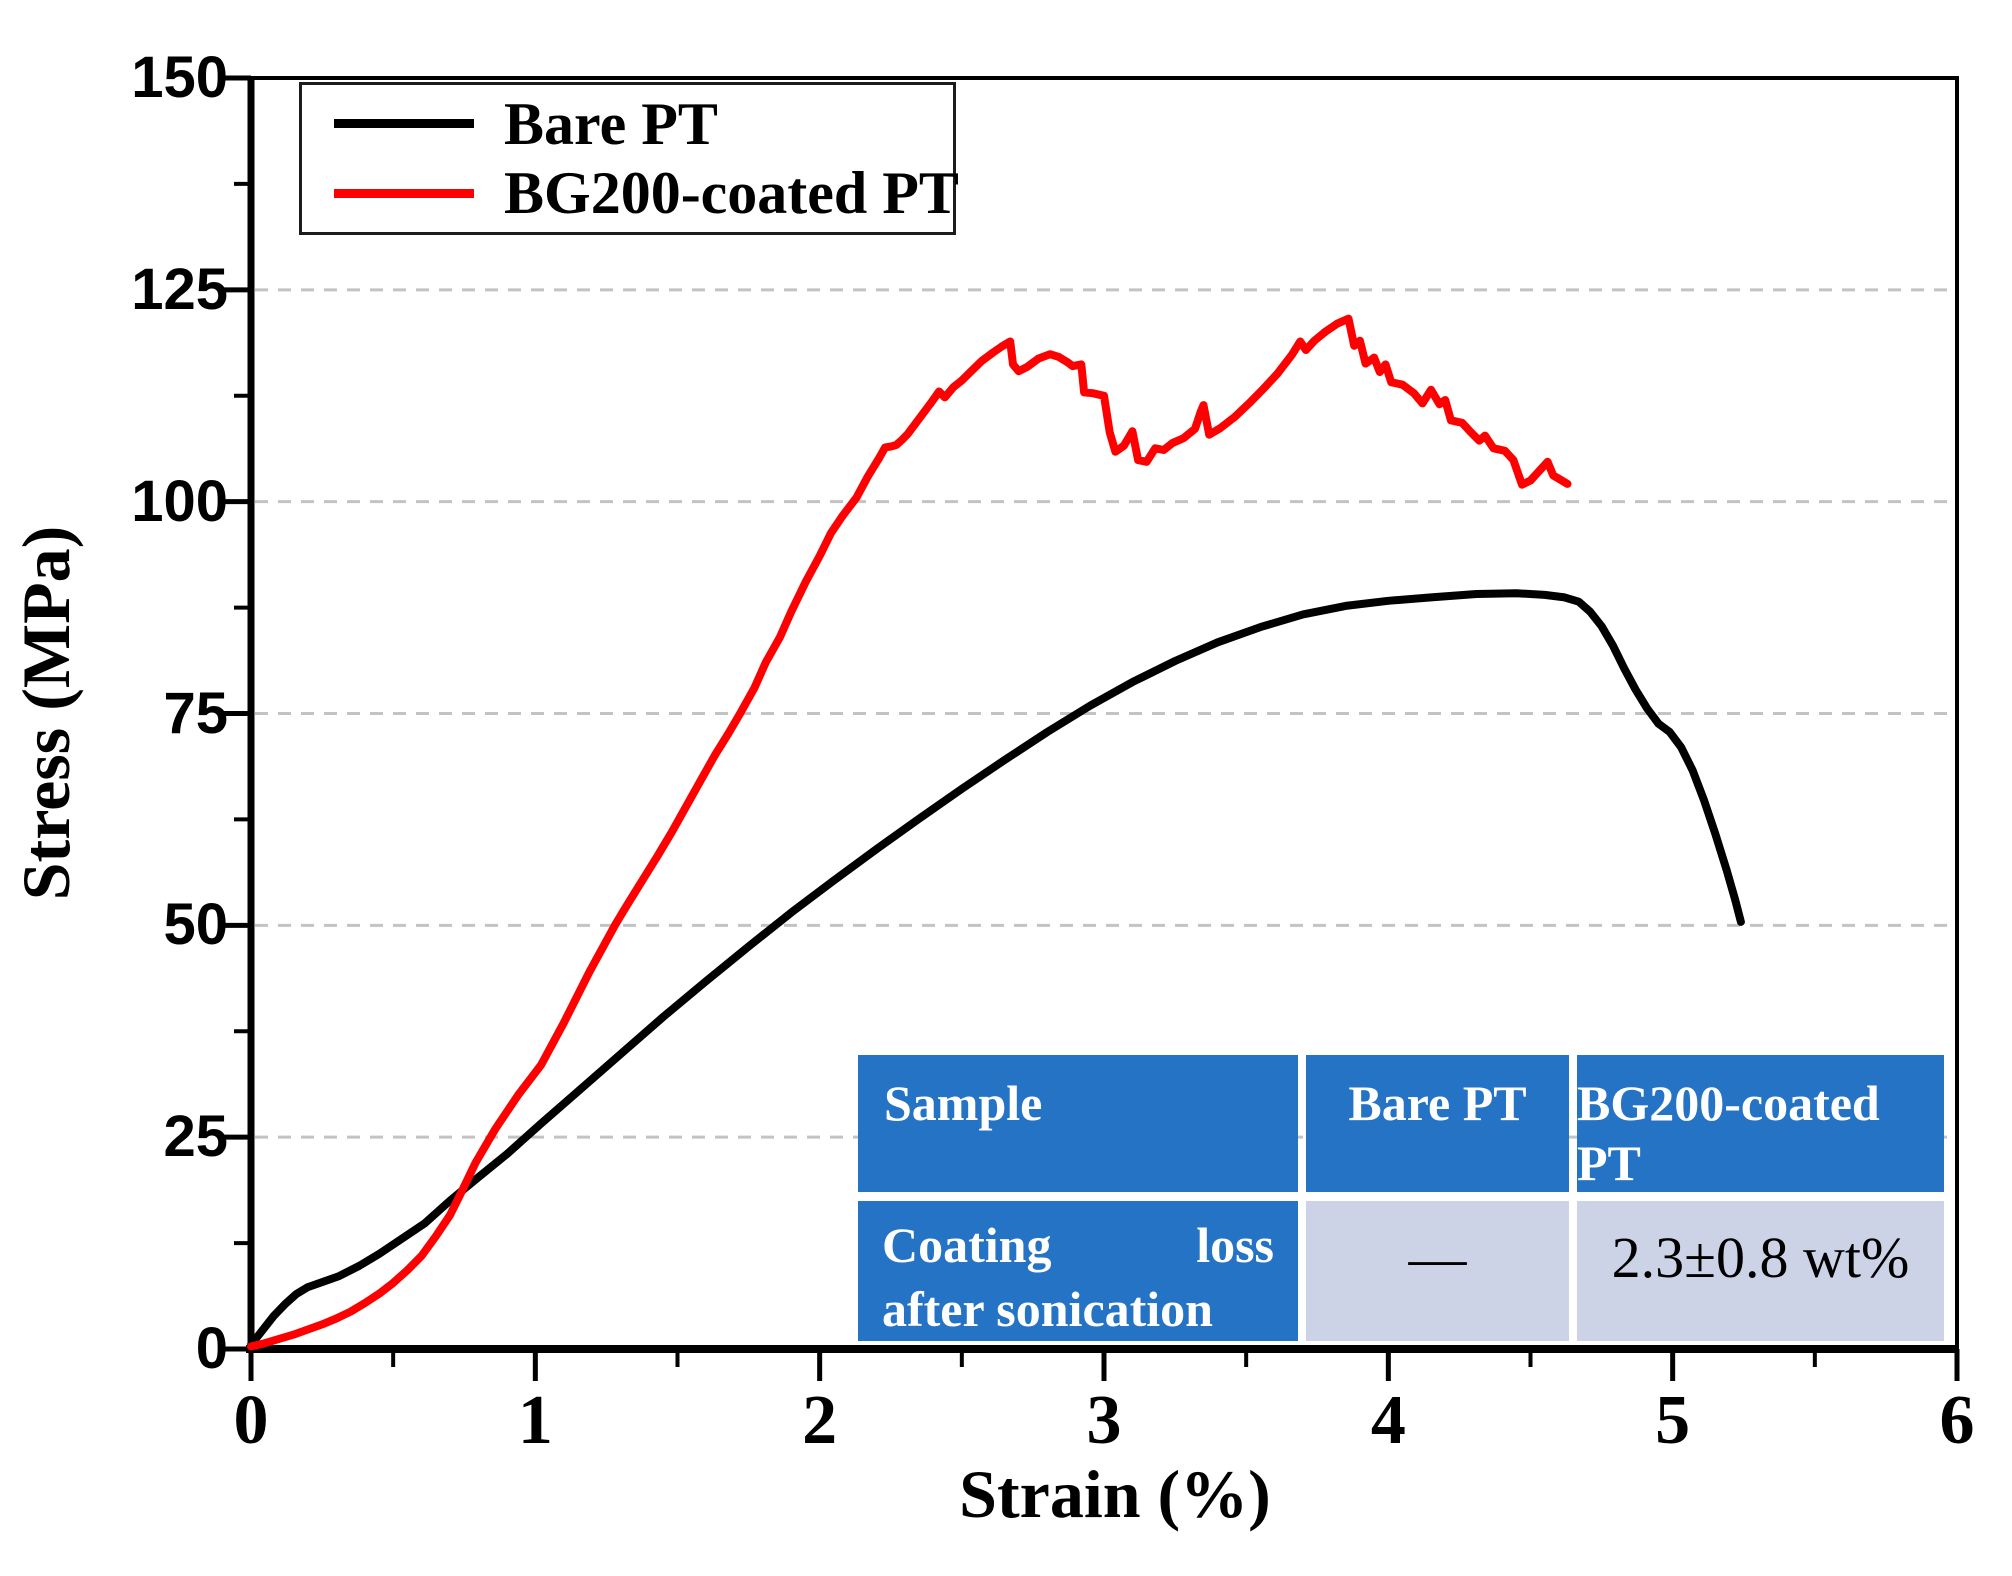 Image resolution: width=2012 pixels, height=1576 pixels. Describe the element at coordinates (731, 193) in the screenshot. I see `legend-label: BG200-coated PT` at that location.